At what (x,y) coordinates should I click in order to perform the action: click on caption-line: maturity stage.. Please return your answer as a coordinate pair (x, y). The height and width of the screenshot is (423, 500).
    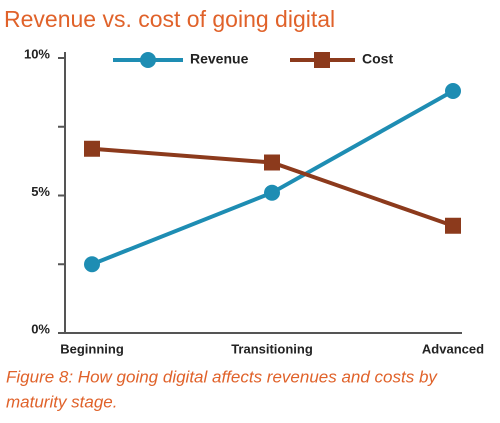
    Looking at the image, I should click on (62, 401).